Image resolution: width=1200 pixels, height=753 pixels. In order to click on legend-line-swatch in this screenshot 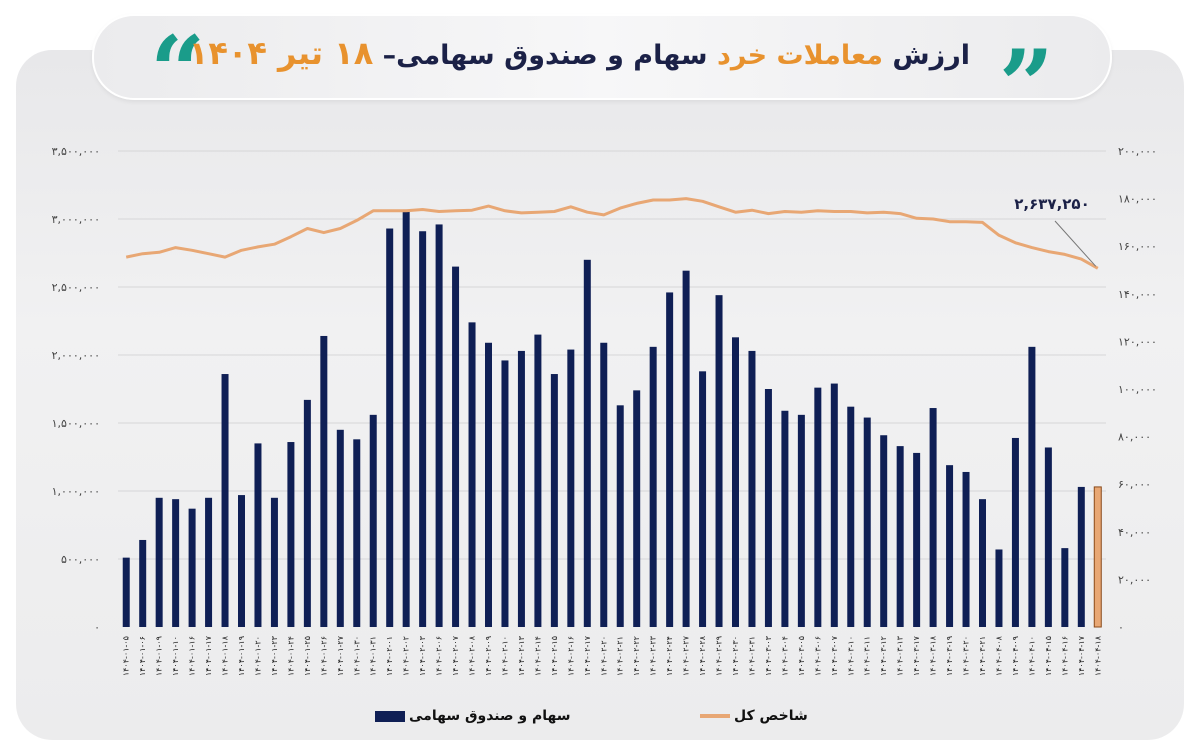, I will do `click(715, 716)`.